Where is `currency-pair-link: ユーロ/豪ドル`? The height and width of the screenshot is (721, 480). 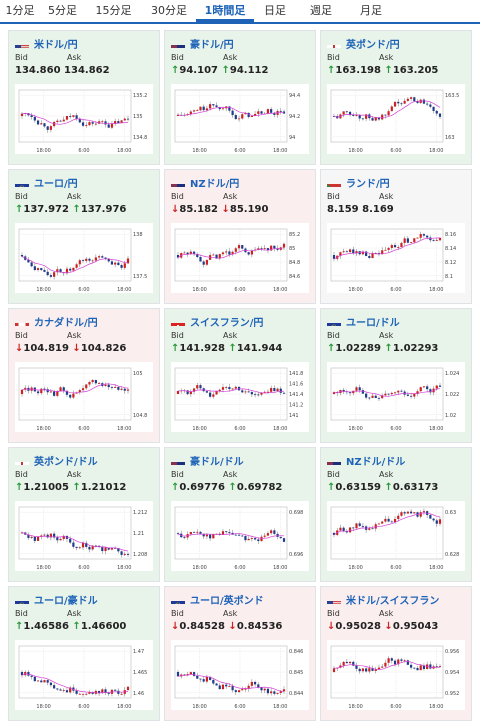 currency-pair-link: ユーロ/豪ドル is located at coordinates (66, 601).